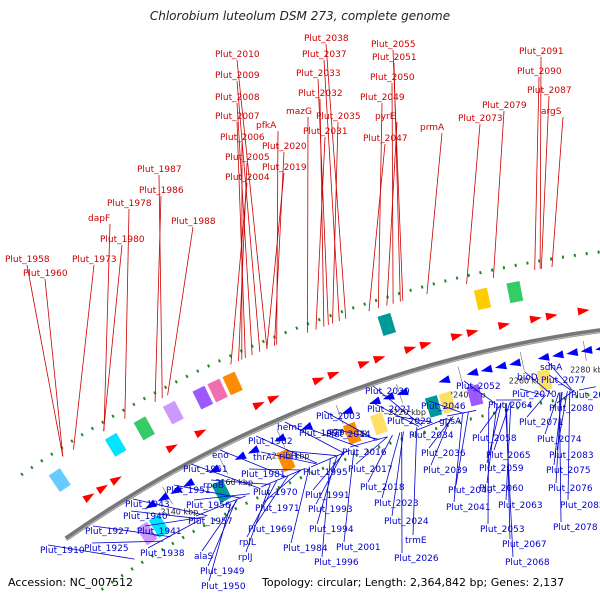  Describe the element at coordinates (571, 409) in the screenshot. I see `reverse-gene-label: Plut_2080` at that location.